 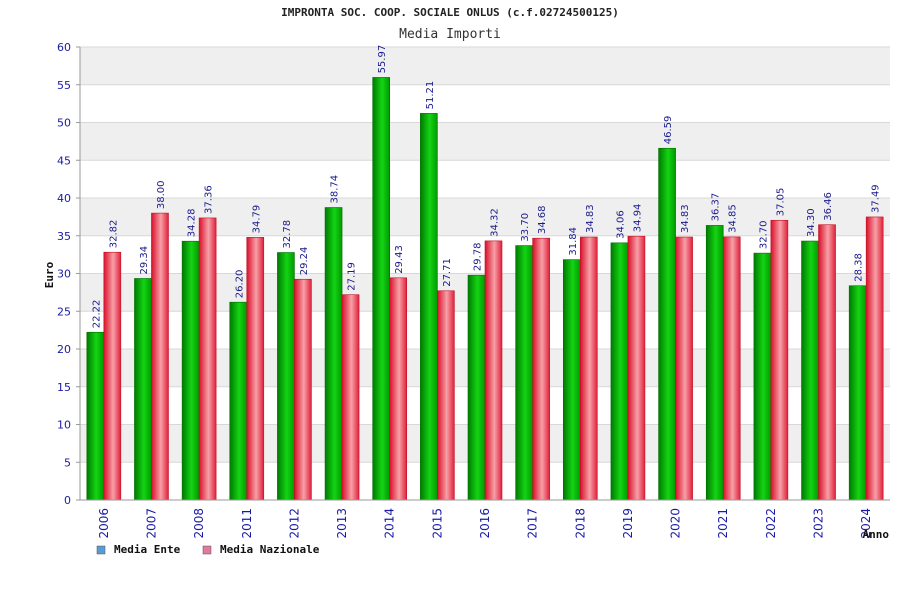 What do you see at coordinates (304, 261) in the screenshot?
I see `value-label-media-nazionale-2012: 29.24` at bounding box center [304, 261].